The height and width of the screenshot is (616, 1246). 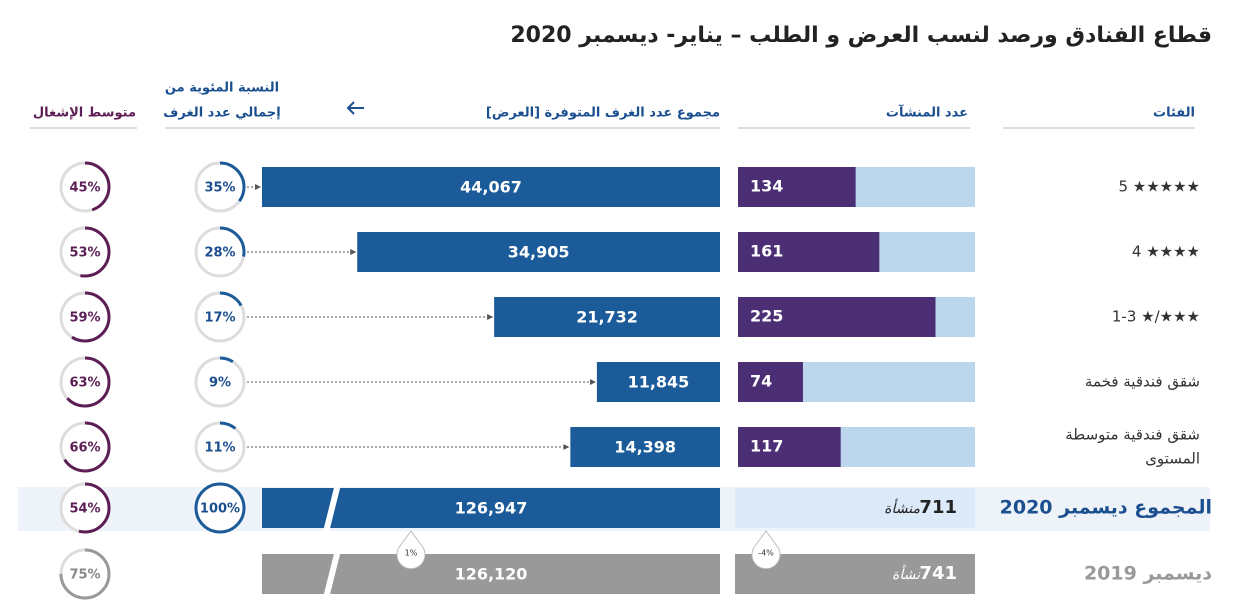 I want to click on ring-label: 100%, so click(x=220, y=509).